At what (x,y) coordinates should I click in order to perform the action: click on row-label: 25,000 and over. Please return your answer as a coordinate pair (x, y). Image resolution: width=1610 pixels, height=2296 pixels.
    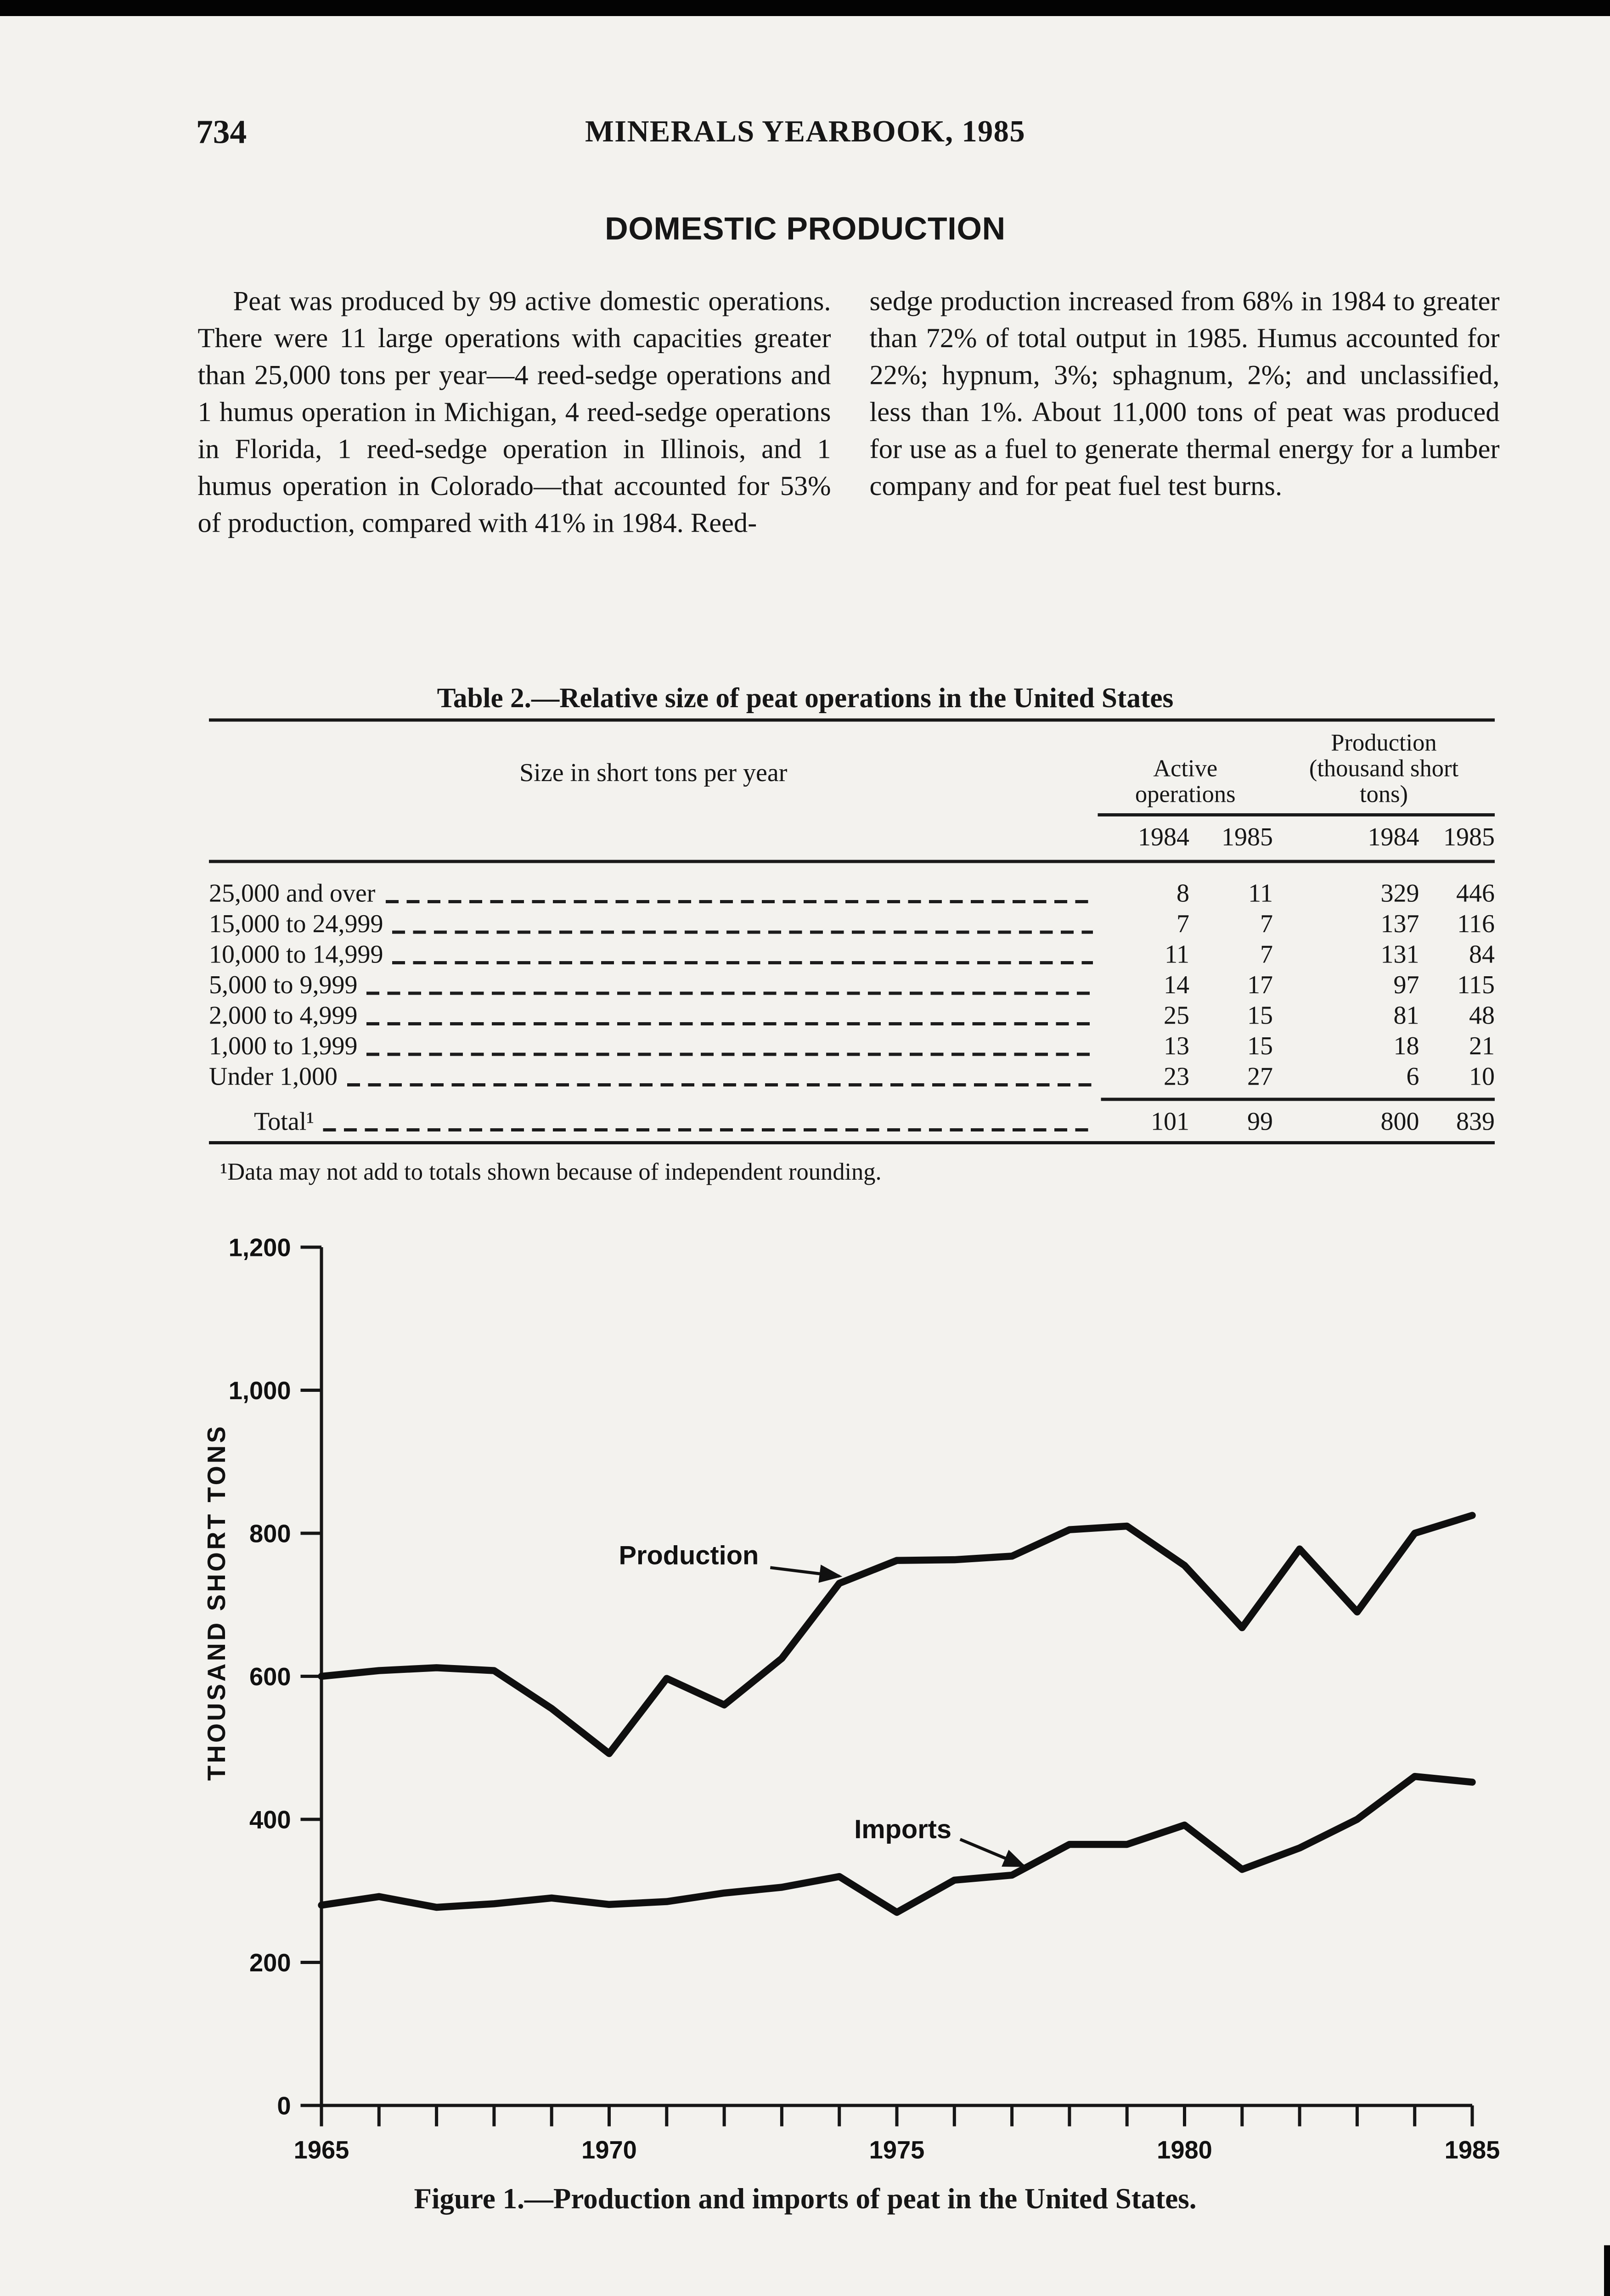
    Looking at the image, I should click on (292, 894).